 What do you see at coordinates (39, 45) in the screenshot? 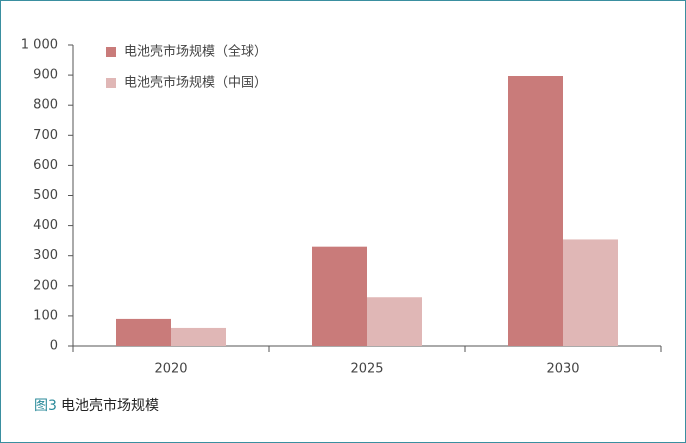
I see `y-tick-label: 1 000` at bounding box center [39, 45].